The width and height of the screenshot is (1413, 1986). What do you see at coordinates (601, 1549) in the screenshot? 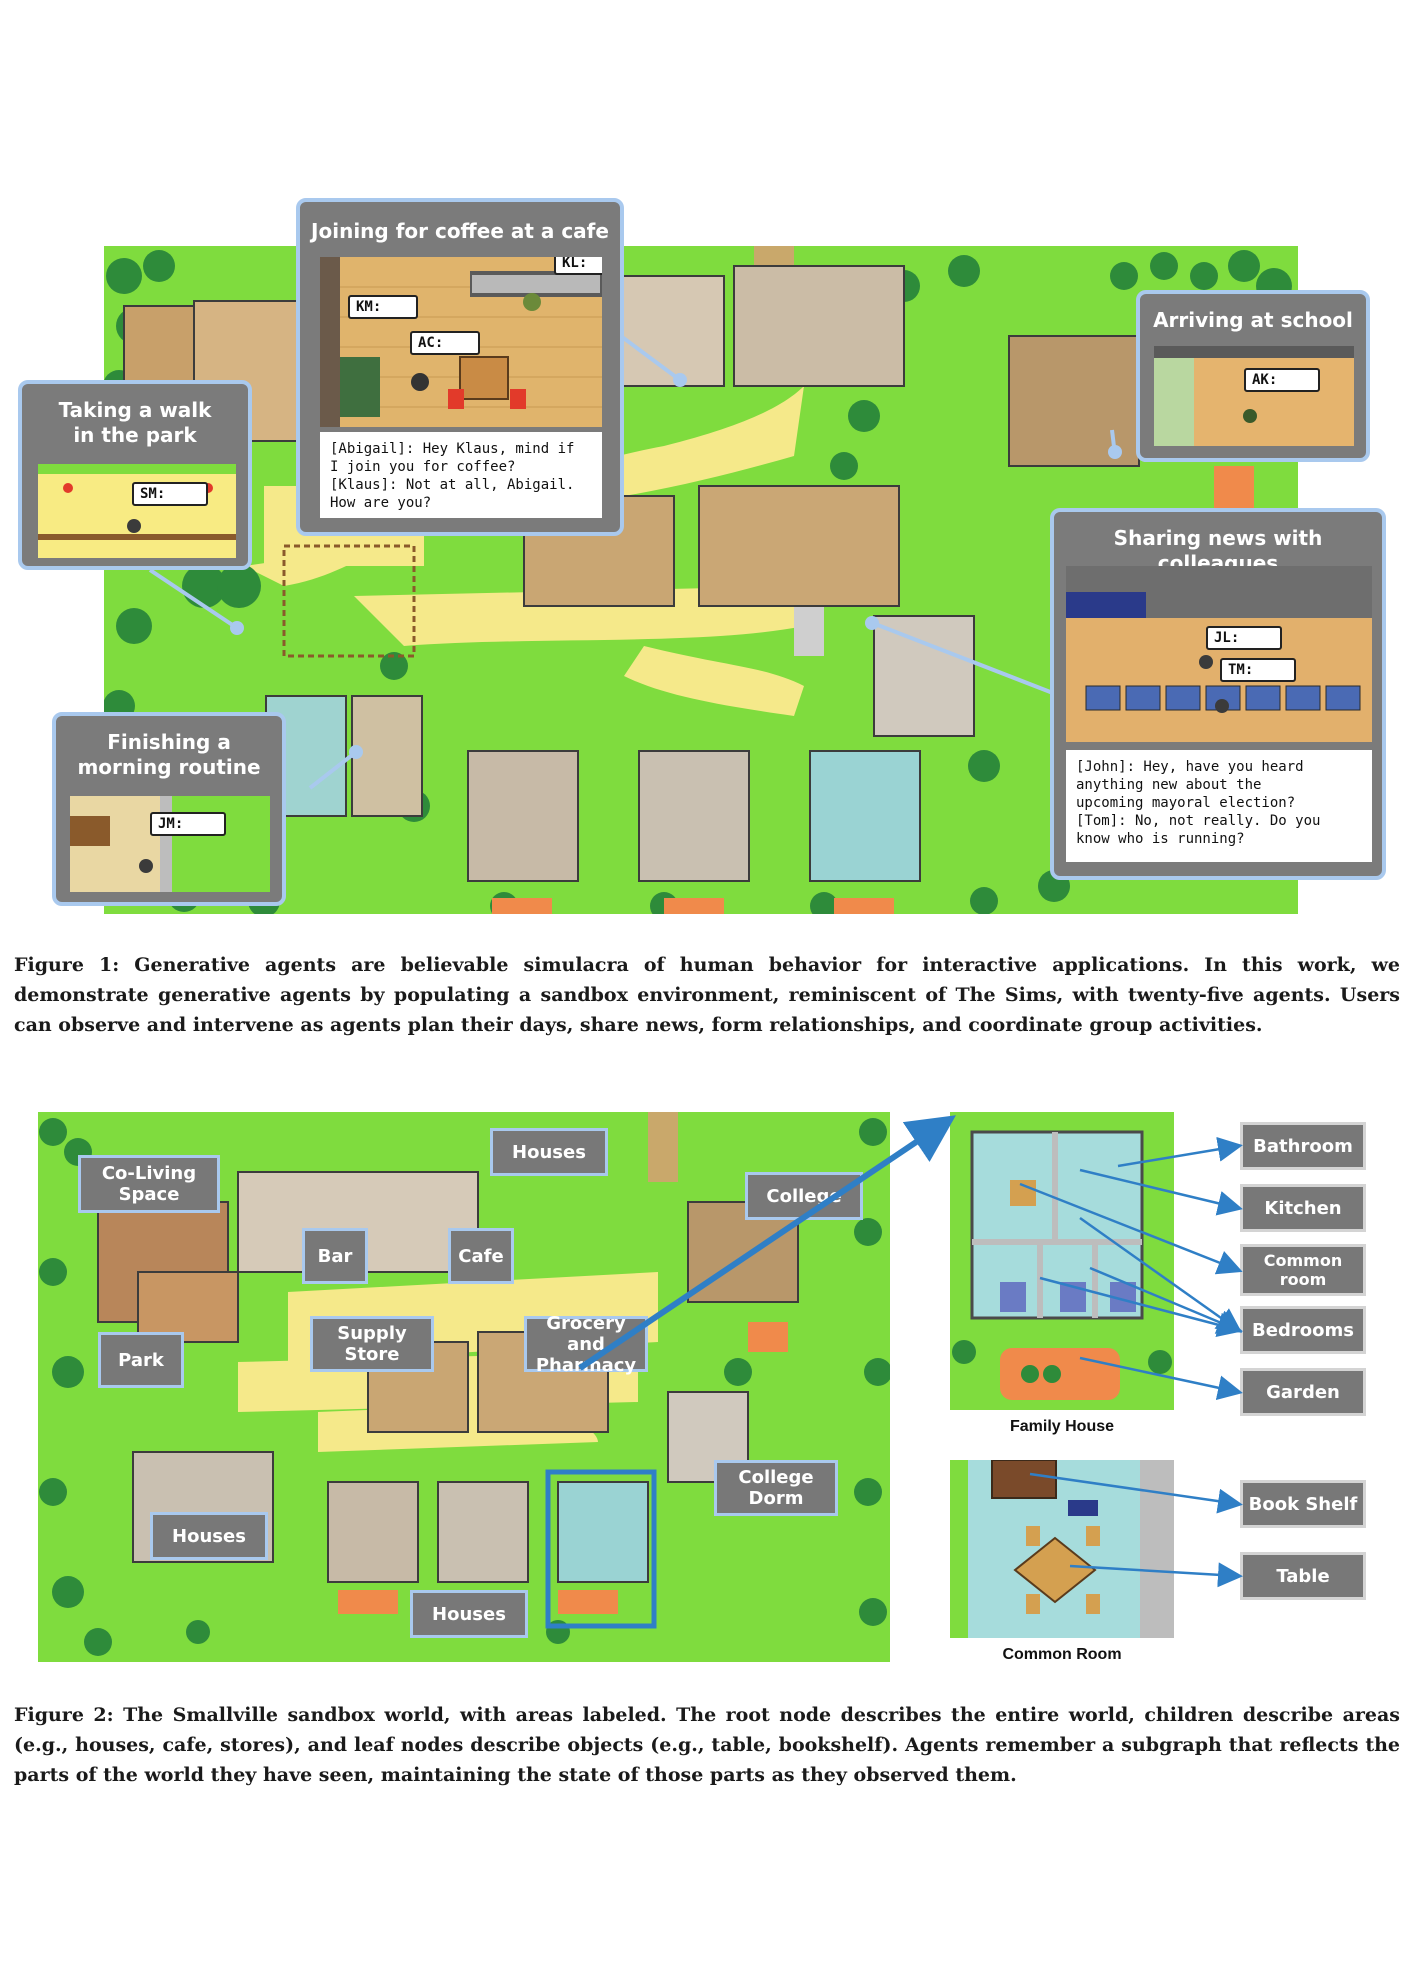
I see `highlight-family-house` at bounding box center [601, 1549].